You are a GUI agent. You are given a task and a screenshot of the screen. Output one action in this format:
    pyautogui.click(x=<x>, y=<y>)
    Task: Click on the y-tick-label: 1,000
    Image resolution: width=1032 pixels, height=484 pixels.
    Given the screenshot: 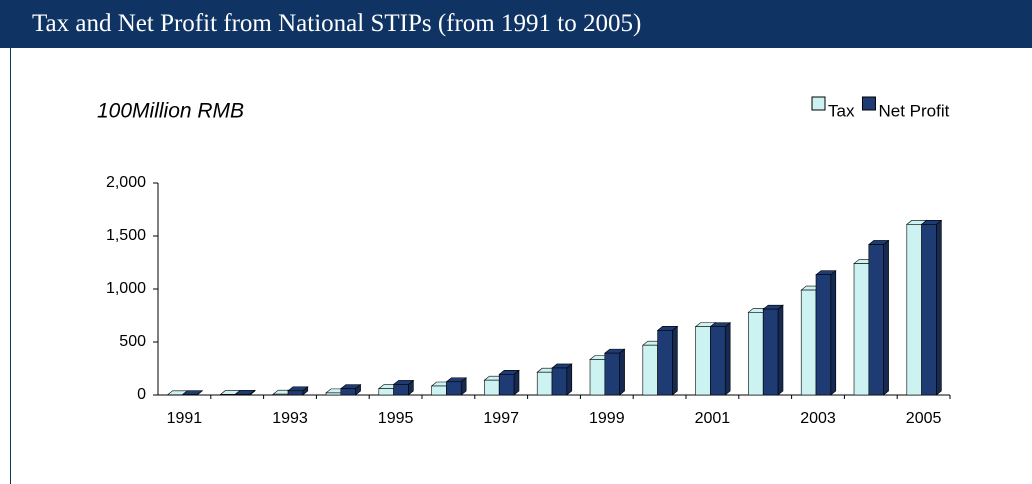 What is the action you would take?
    pyautogui.click(x=126, y=288)
    